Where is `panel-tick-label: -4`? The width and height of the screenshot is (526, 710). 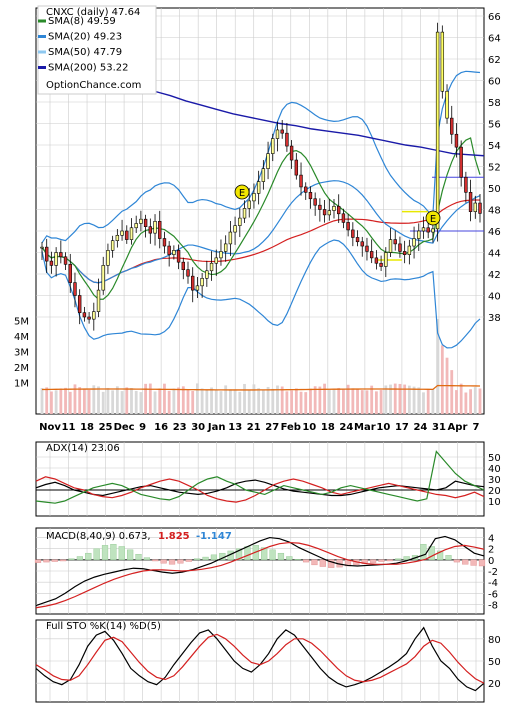
panel-tick-label: -4 is located at coordinates (493, 583).